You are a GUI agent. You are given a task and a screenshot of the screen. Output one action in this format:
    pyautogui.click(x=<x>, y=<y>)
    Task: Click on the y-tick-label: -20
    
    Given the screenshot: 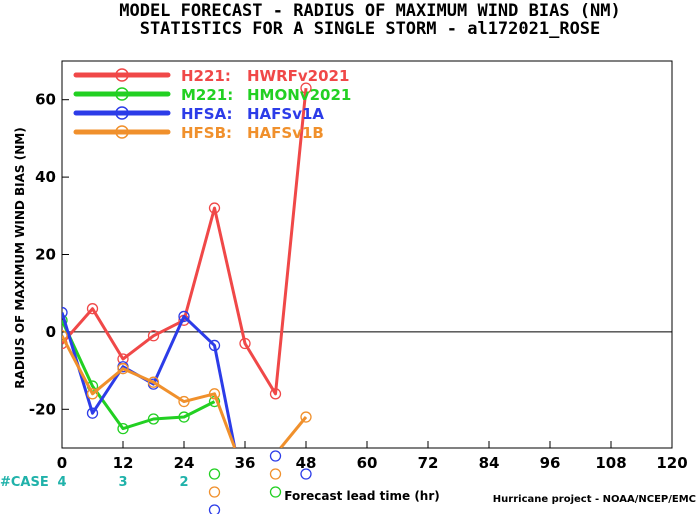 What is the action you would take?
    pyautogui.click(x=42, y=409)
    